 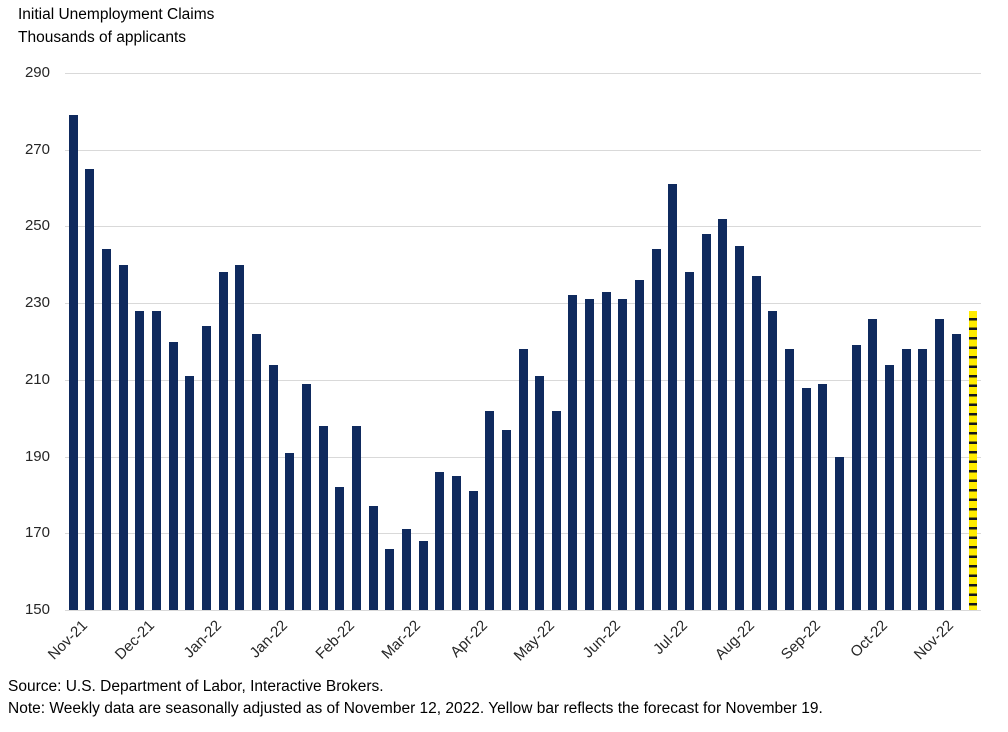 I want to click on forecast-bar, so click(x=972, y=460).